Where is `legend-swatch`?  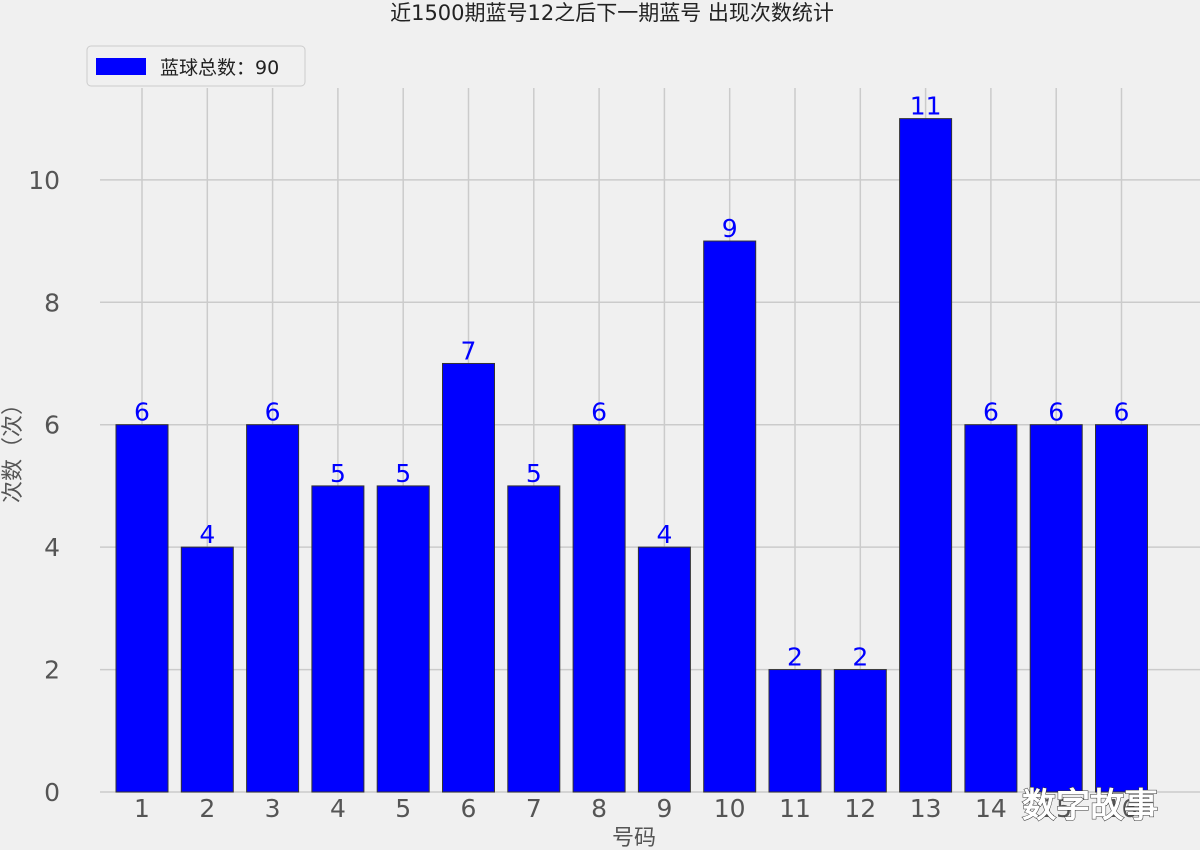
legend-swatch is located at coordinates (121, 66).